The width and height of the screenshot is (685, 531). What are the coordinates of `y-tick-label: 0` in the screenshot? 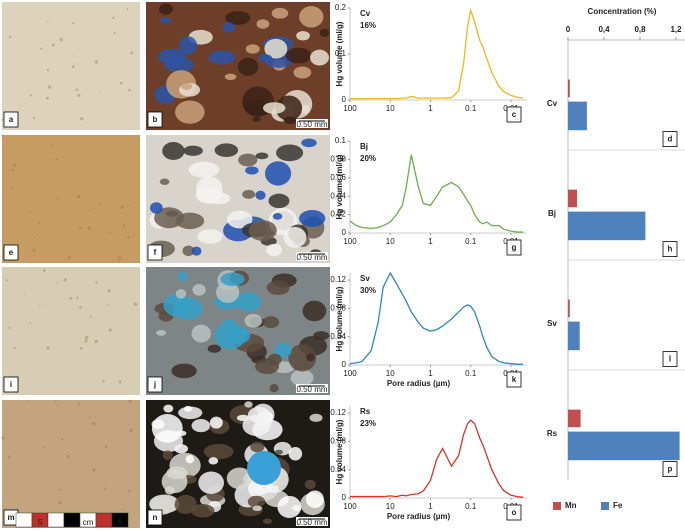 It's located at (344, 232).